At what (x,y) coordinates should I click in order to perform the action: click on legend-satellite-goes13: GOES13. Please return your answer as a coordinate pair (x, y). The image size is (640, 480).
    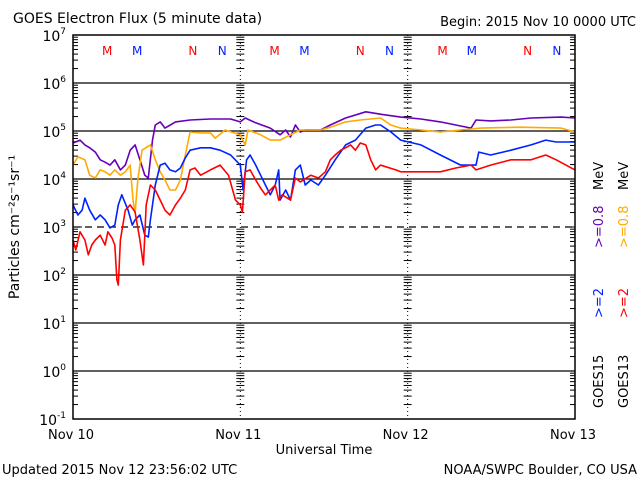
    Looking at the image, I should click on (624, 381).